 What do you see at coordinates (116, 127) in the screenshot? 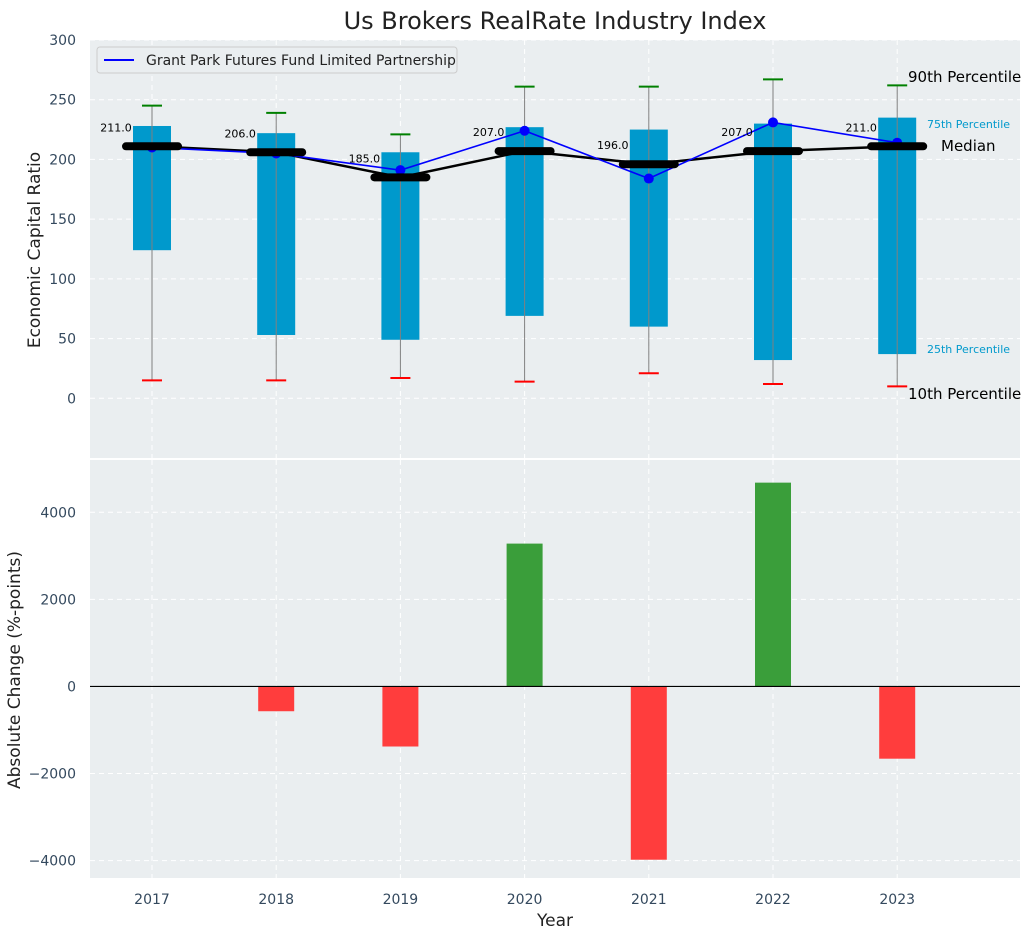
I see `median-label-2017: 211.0` at bounding box center [116, 127].